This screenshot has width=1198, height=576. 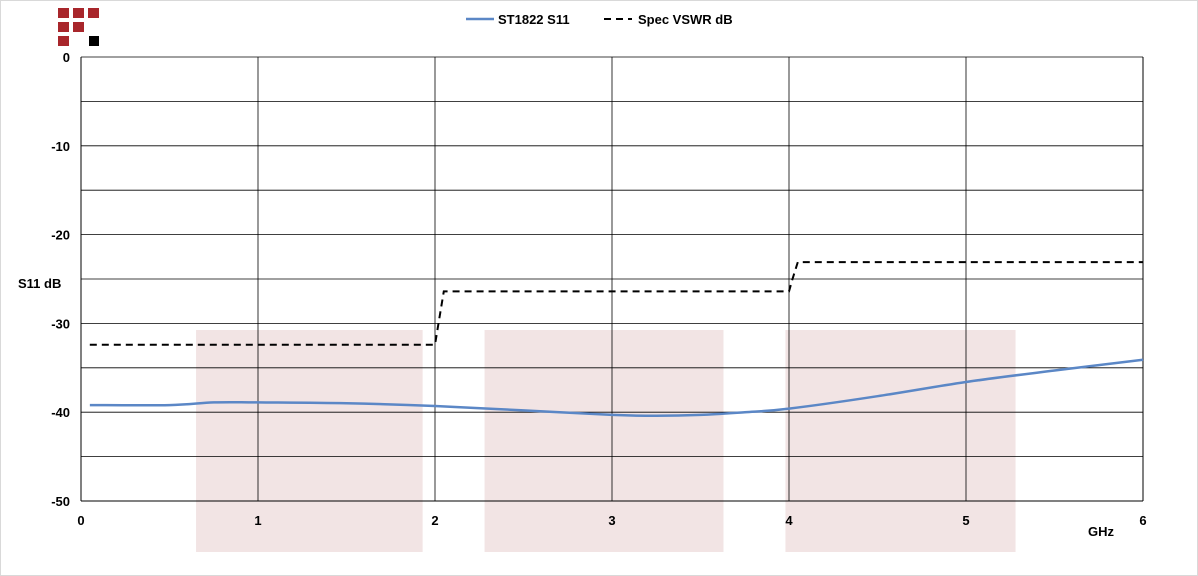 What do you see at coordinates (965, 520) in the screenshot?
I see `x-tick-label: 5` at bounding box center [965, 520].